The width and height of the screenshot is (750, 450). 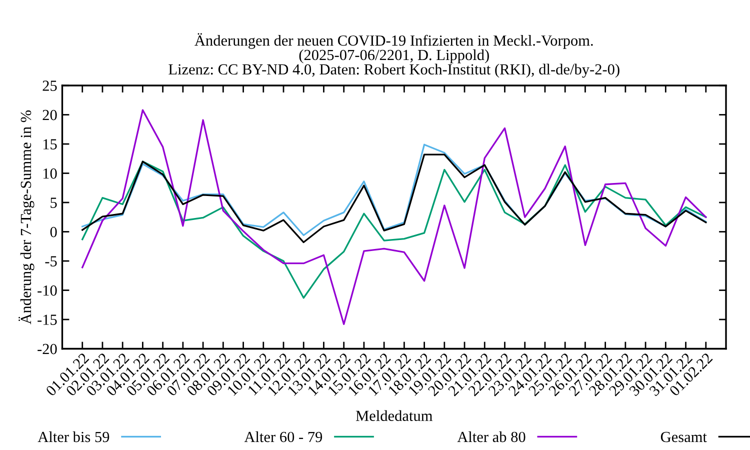 I want to click on y-tick-label: -20, so click(x=47, y=349).